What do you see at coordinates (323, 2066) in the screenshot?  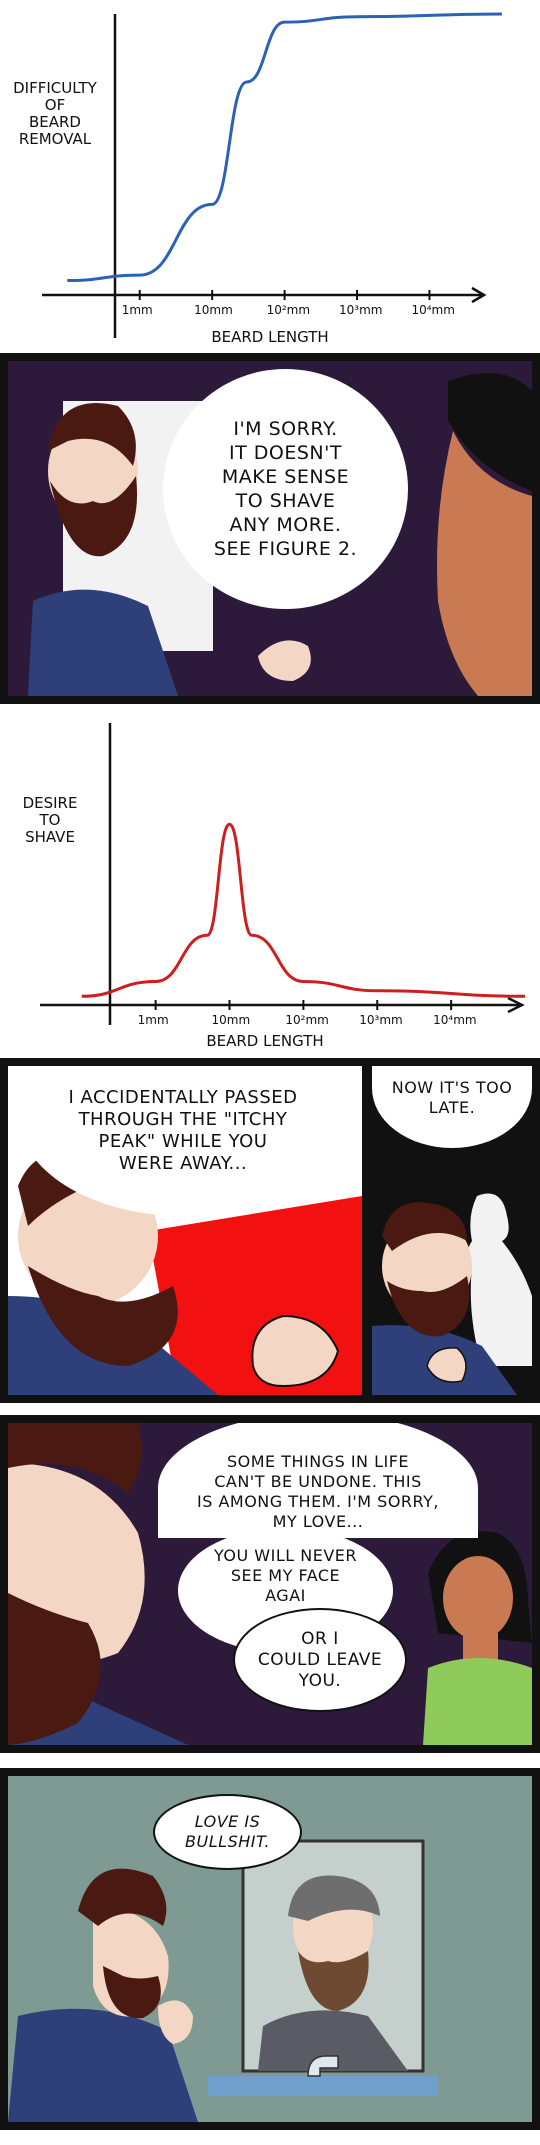 I see `faucet` at bounding box center [323, 2066].